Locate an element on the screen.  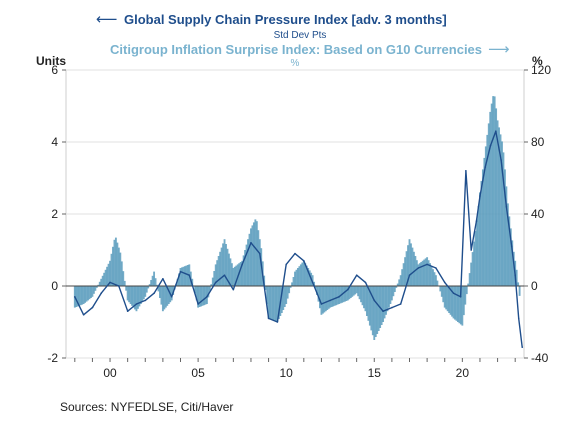
right-axis-label: % is located at coordinates (537, 61).